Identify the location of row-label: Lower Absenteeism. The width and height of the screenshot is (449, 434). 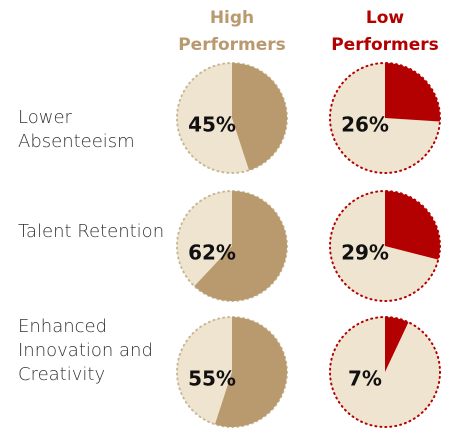
(76, 129).